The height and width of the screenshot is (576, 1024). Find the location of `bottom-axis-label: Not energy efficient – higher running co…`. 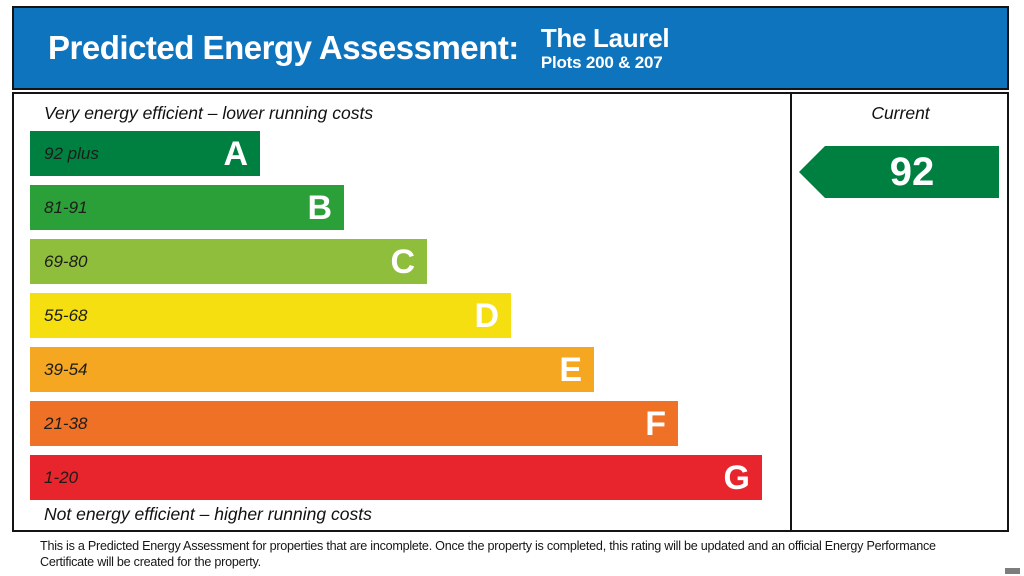

bottom-axis-label: Not energy efficient – higher running co… is located at coordinates (208, 514).